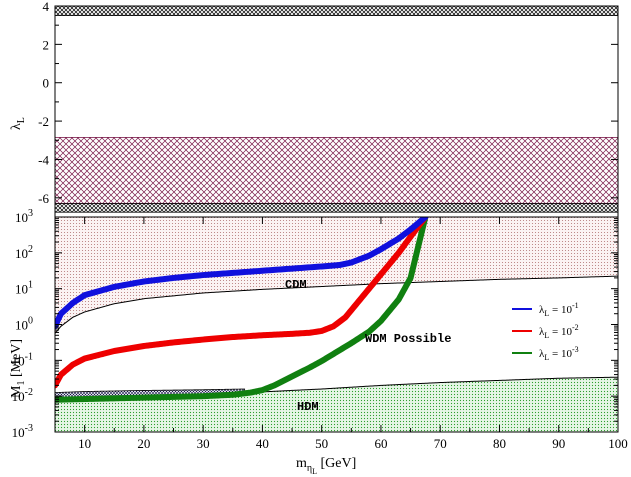 This screenshot has height=477, width=631. I want to click on lambda-y-tick-label: 4, so click(46, 7).